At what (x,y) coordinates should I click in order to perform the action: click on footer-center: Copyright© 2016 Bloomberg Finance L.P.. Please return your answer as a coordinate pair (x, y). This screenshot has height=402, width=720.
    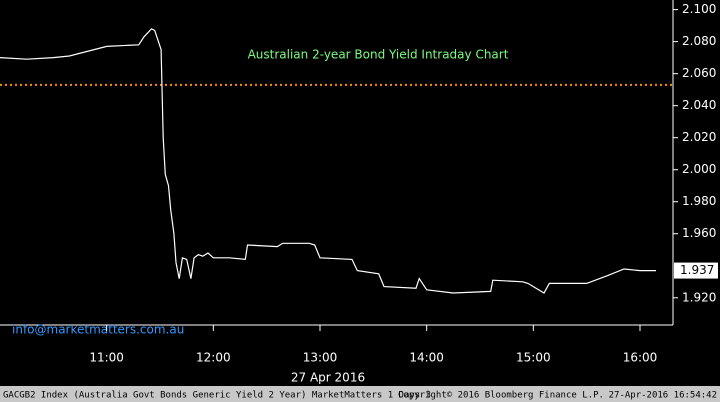
    Looking at the image, I should click on (501, 396).